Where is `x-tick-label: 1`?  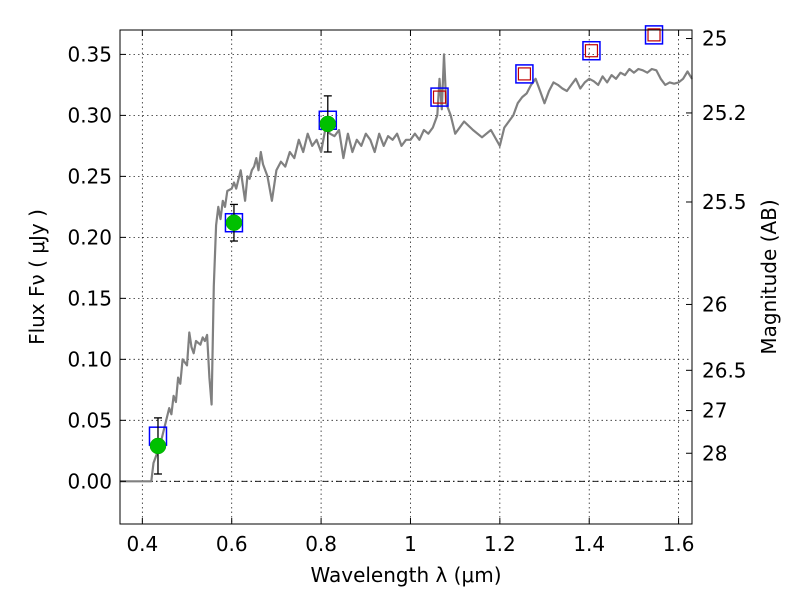 x-tick-label: 1 is located at coordinates (410, 544).